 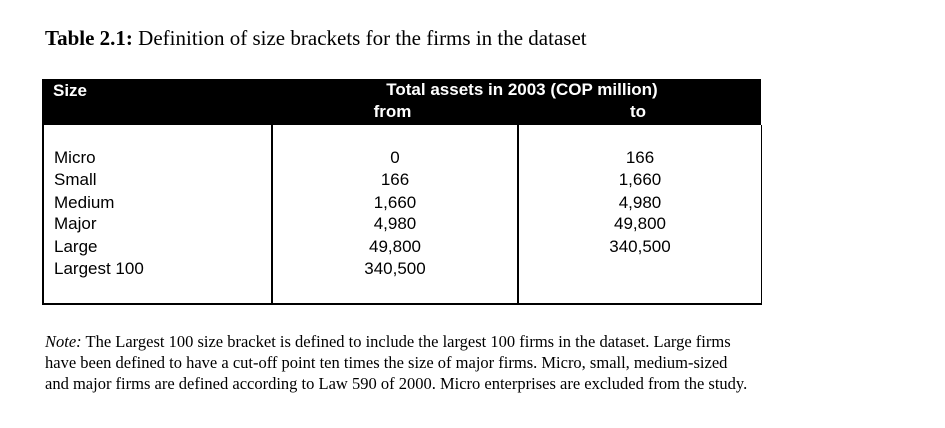 I want to click on from-cell: 340,500, so click(x=395, y=268).